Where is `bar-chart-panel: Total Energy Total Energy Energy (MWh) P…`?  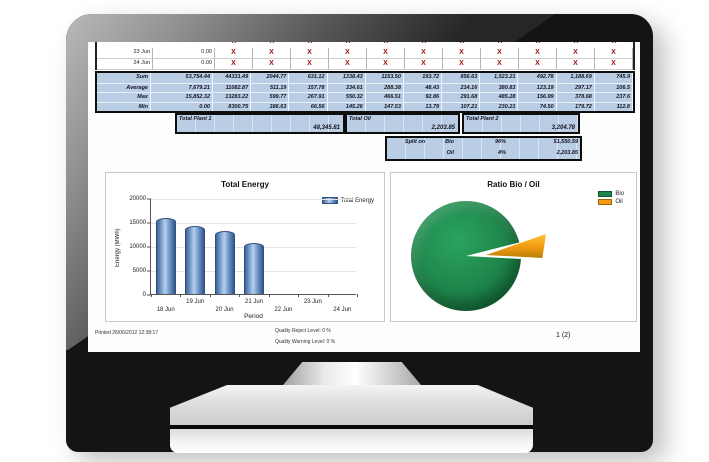
bar-chart-panel: Total Energy Total Energy Energy (MWh) P… is located at coordinates (245, 247).